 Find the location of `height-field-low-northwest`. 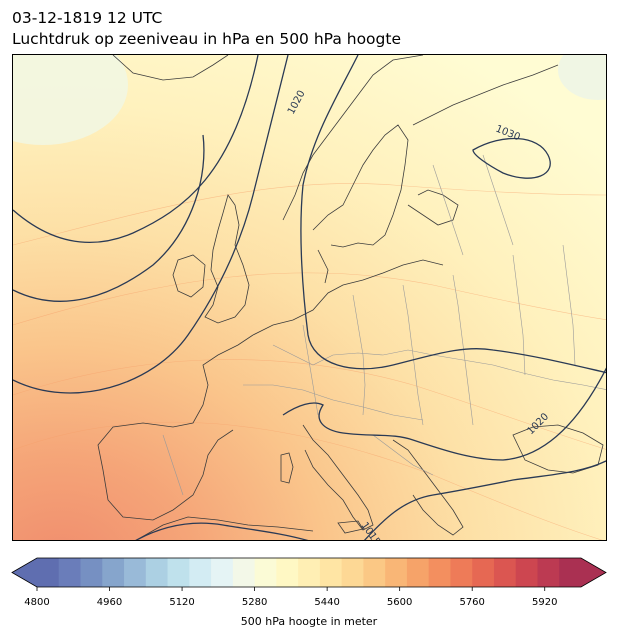

height-field-low-northwest is located at coordinates (70, 100).